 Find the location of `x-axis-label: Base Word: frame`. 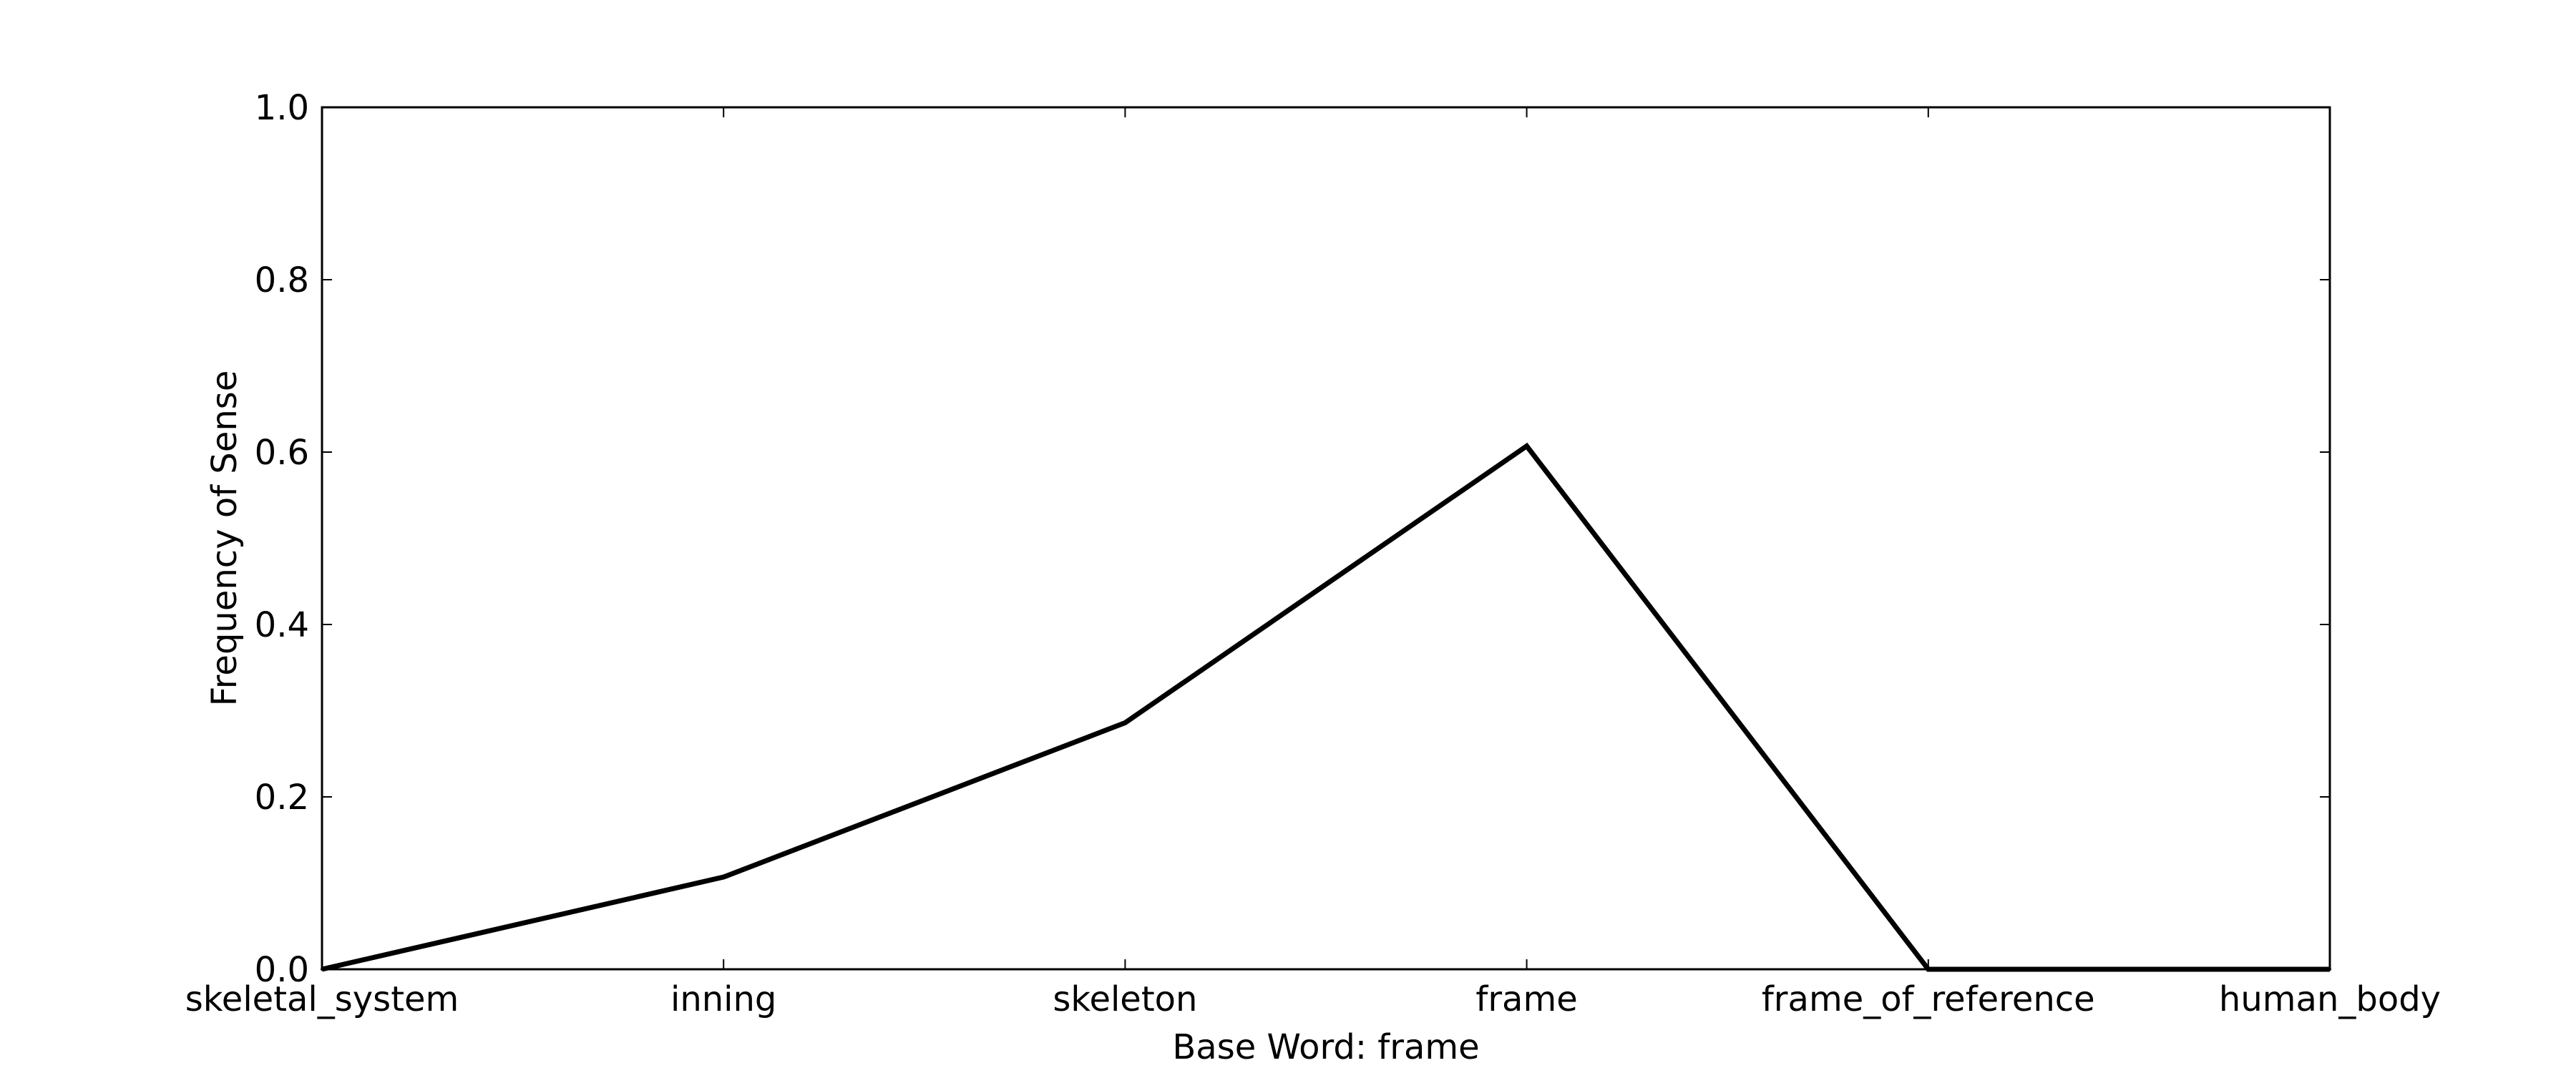

x-axis-label: Base Word: frame is located at coordinates (1325, 1047).